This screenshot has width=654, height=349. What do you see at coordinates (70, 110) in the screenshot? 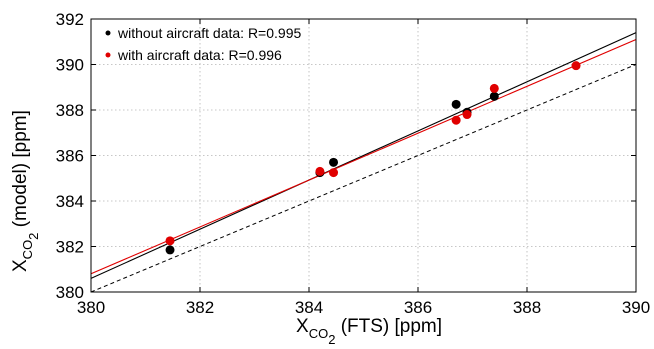
I see `y-tick-label: 388` at bounding box center [70, 110].